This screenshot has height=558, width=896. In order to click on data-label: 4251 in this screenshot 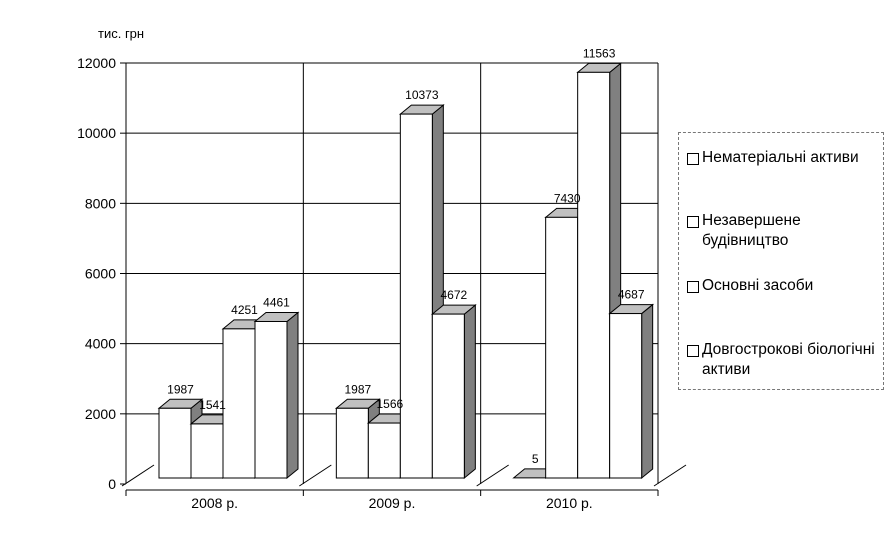, I will do `click(244, 310)`.